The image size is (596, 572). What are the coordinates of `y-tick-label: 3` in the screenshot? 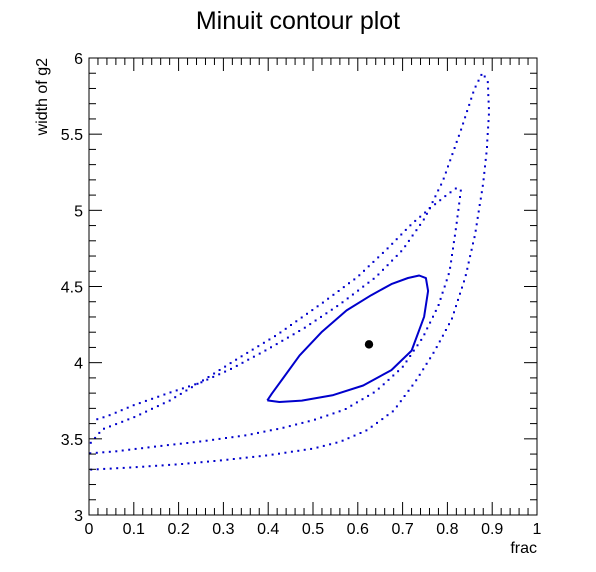 It's located at (78, 516).